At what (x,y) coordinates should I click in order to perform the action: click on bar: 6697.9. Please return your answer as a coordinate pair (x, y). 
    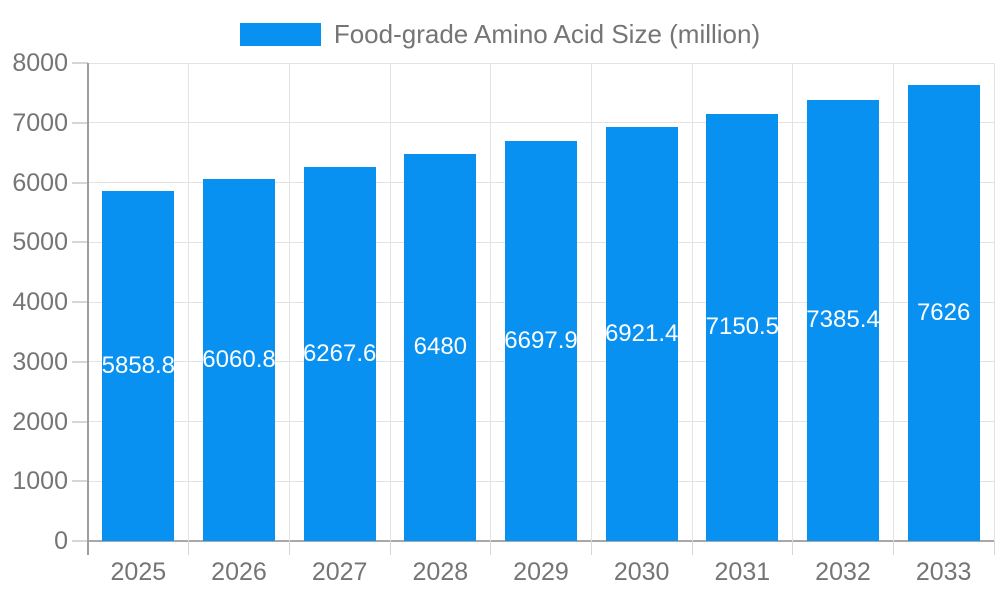
    Looking at the image, I should click on (541, 340).